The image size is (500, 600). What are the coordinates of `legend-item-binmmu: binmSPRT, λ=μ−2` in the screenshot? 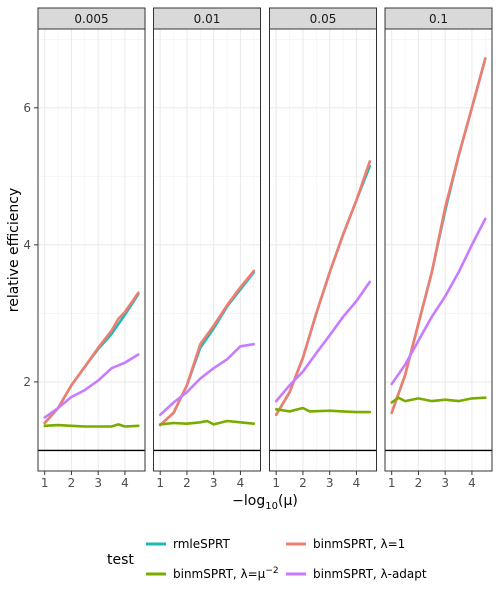 It's located at (212, 573).